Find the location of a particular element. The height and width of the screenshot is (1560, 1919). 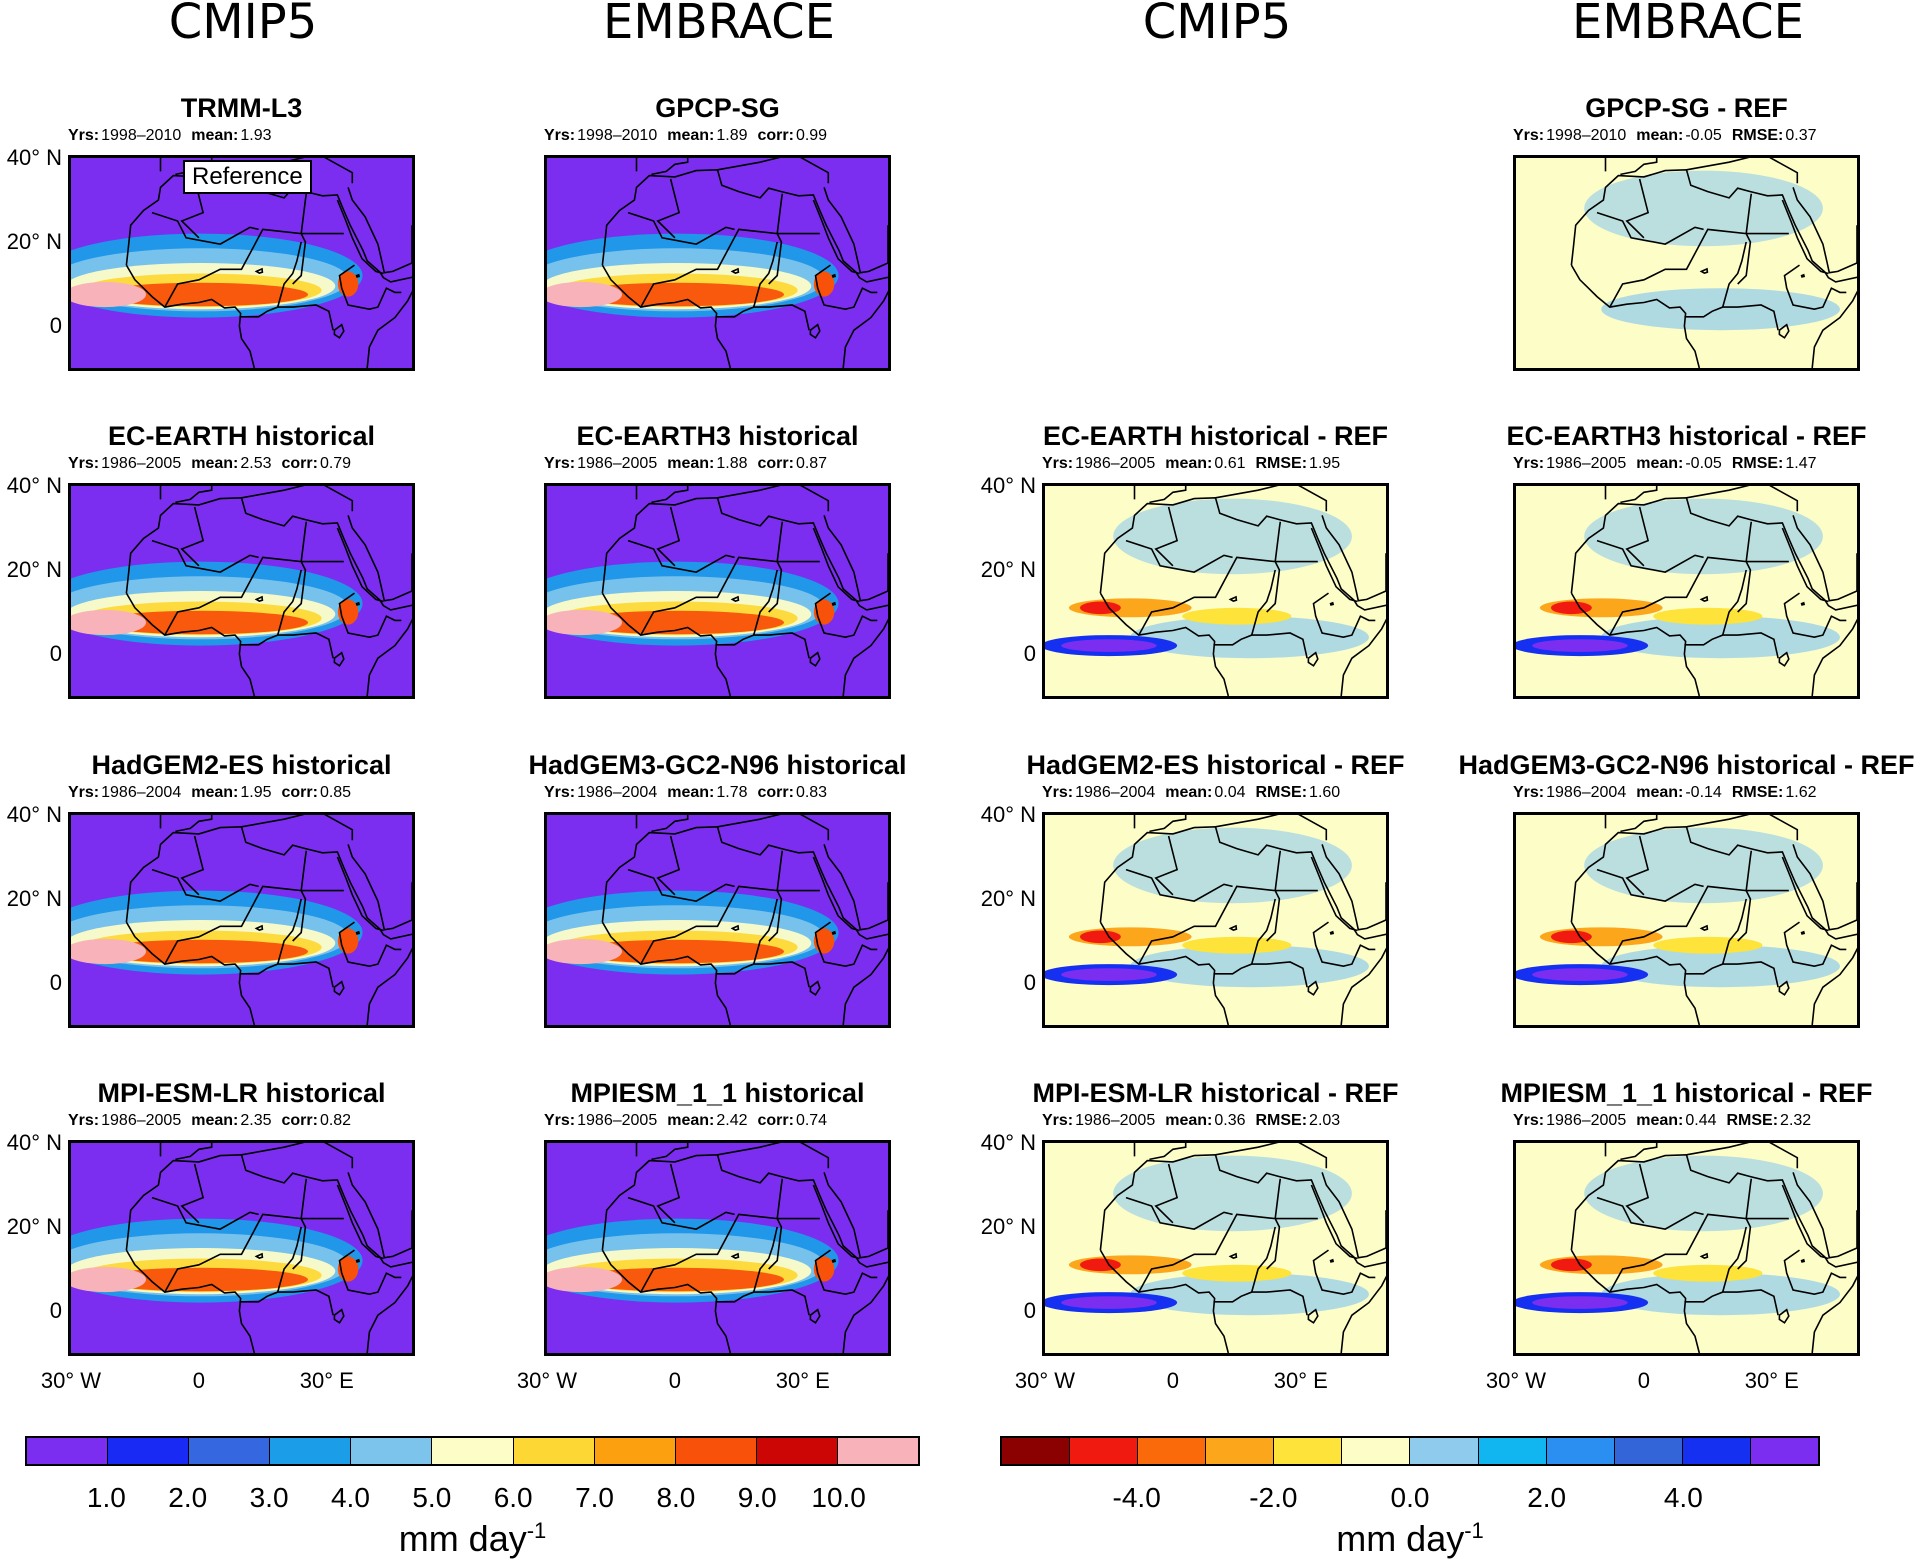

stat-value: 1.60 is located at coordinates (1325, 792).